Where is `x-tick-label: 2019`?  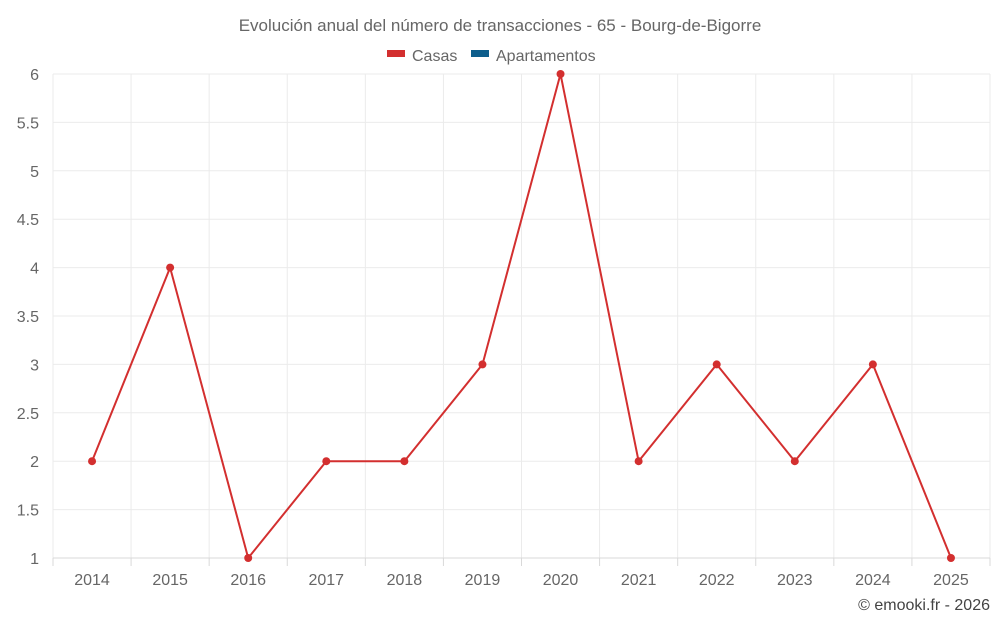
x-tick-label: 2019 is located at coordinates (483, 580).